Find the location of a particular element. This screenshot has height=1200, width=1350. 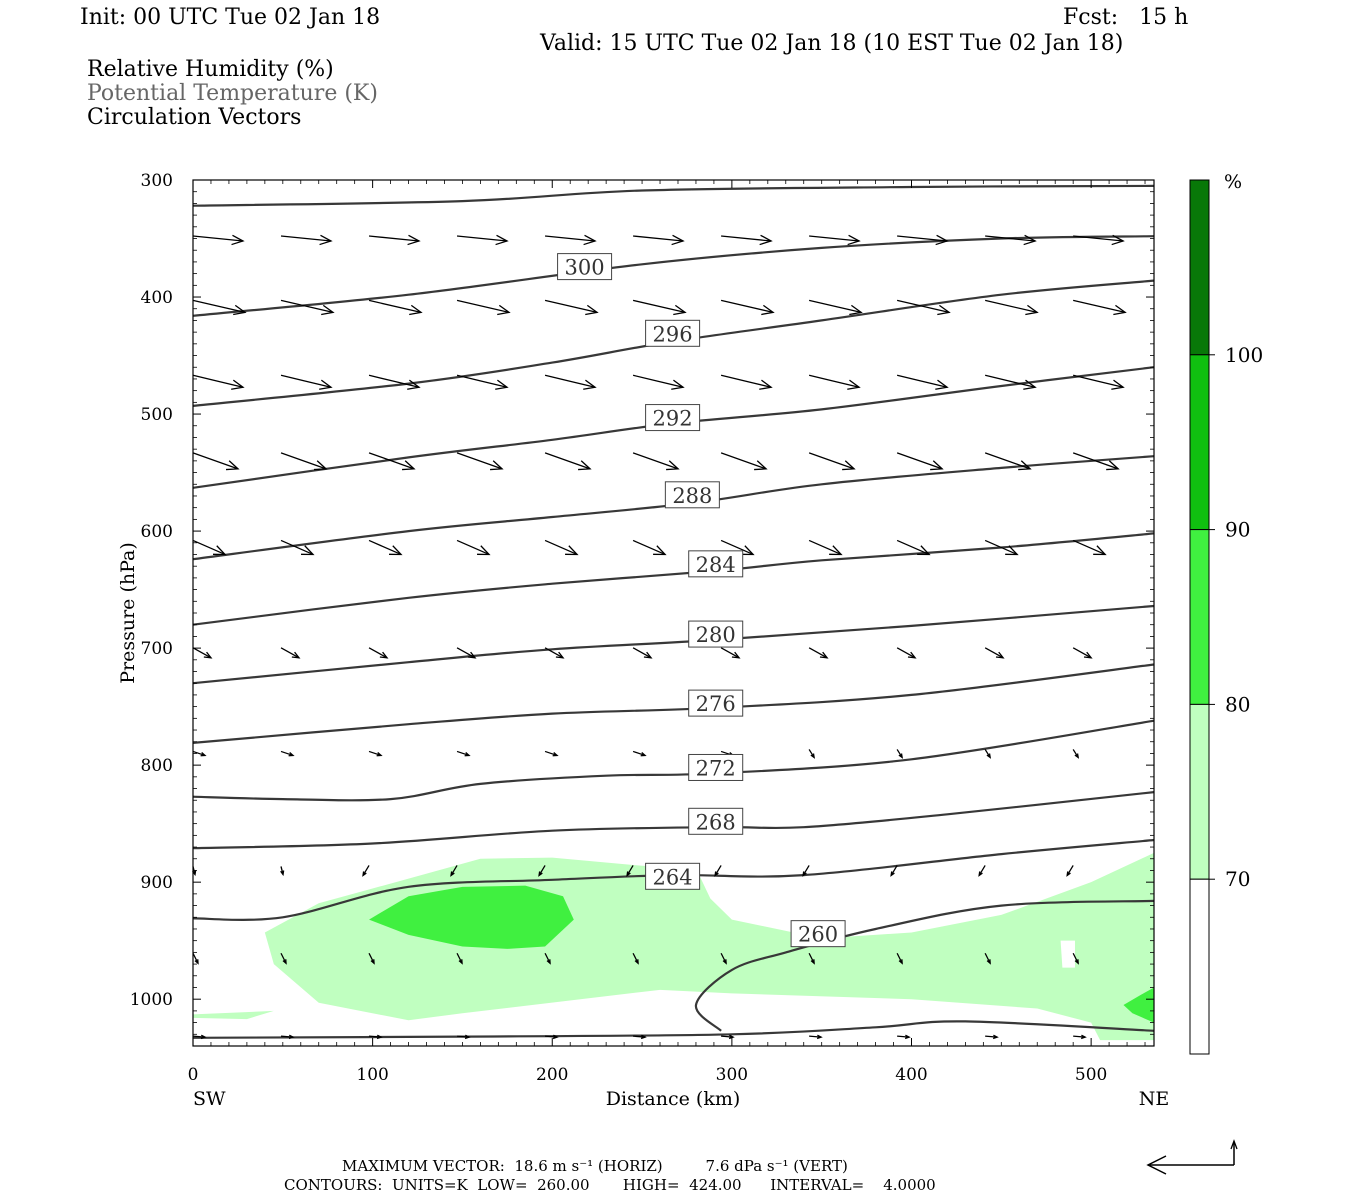

x-tick-label-200: 200 is located at coordinates (552, 1075).